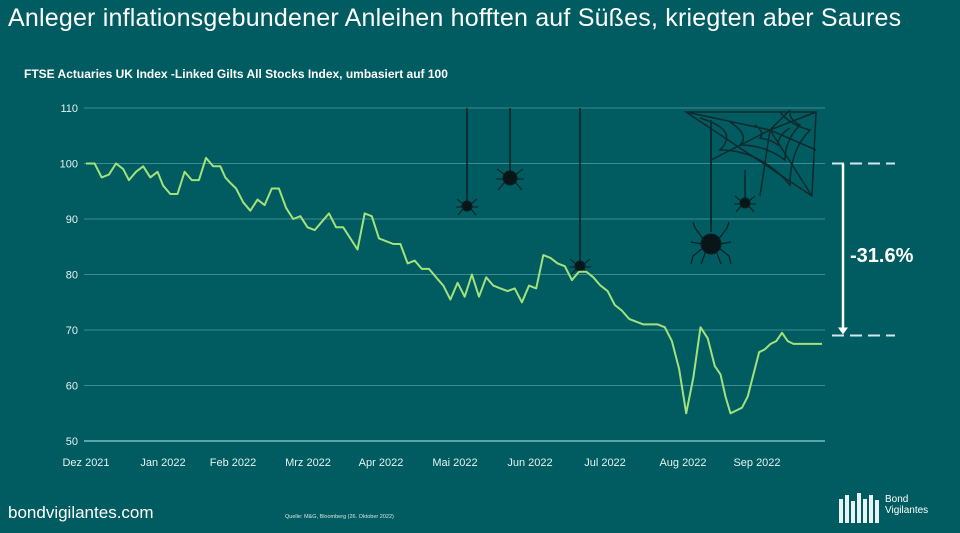 The width and height of the screenshot is (960, 533). What do you see at coordinates (72, 387) in the screenshot?
I see `y-tick-label: 60` at bounding box center [72, 387].